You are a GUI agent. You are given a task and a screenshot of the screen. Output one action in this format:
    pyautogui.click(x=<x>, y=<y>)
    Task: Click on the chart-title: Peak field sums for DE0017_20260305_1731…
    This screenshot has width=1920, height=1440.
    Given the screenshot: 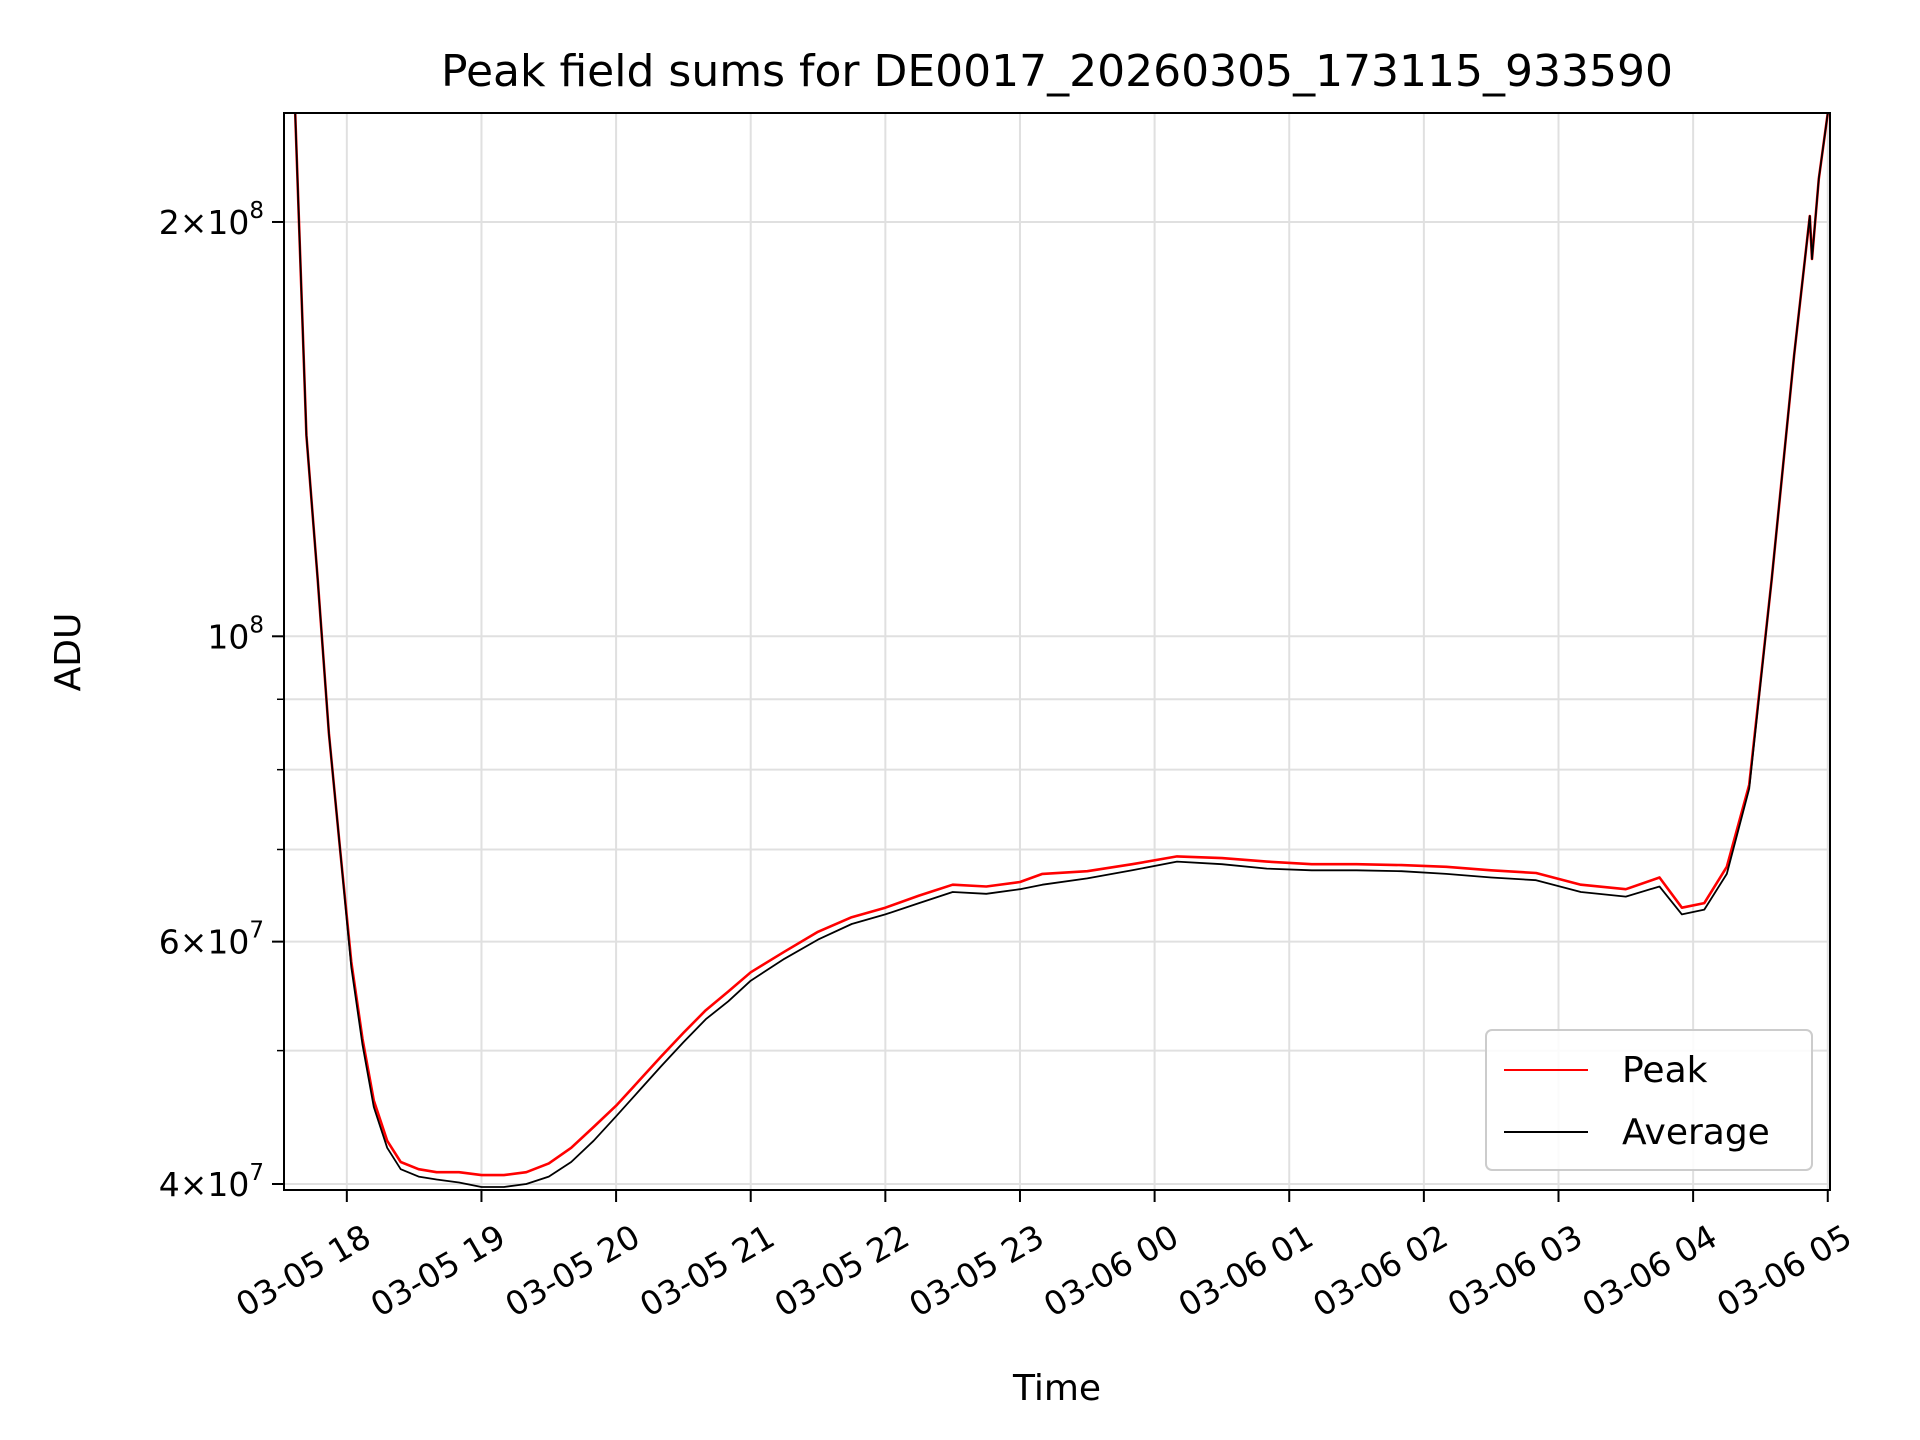 What is the action you would take?
    pyautogui.click(x=1057, y=71)
    